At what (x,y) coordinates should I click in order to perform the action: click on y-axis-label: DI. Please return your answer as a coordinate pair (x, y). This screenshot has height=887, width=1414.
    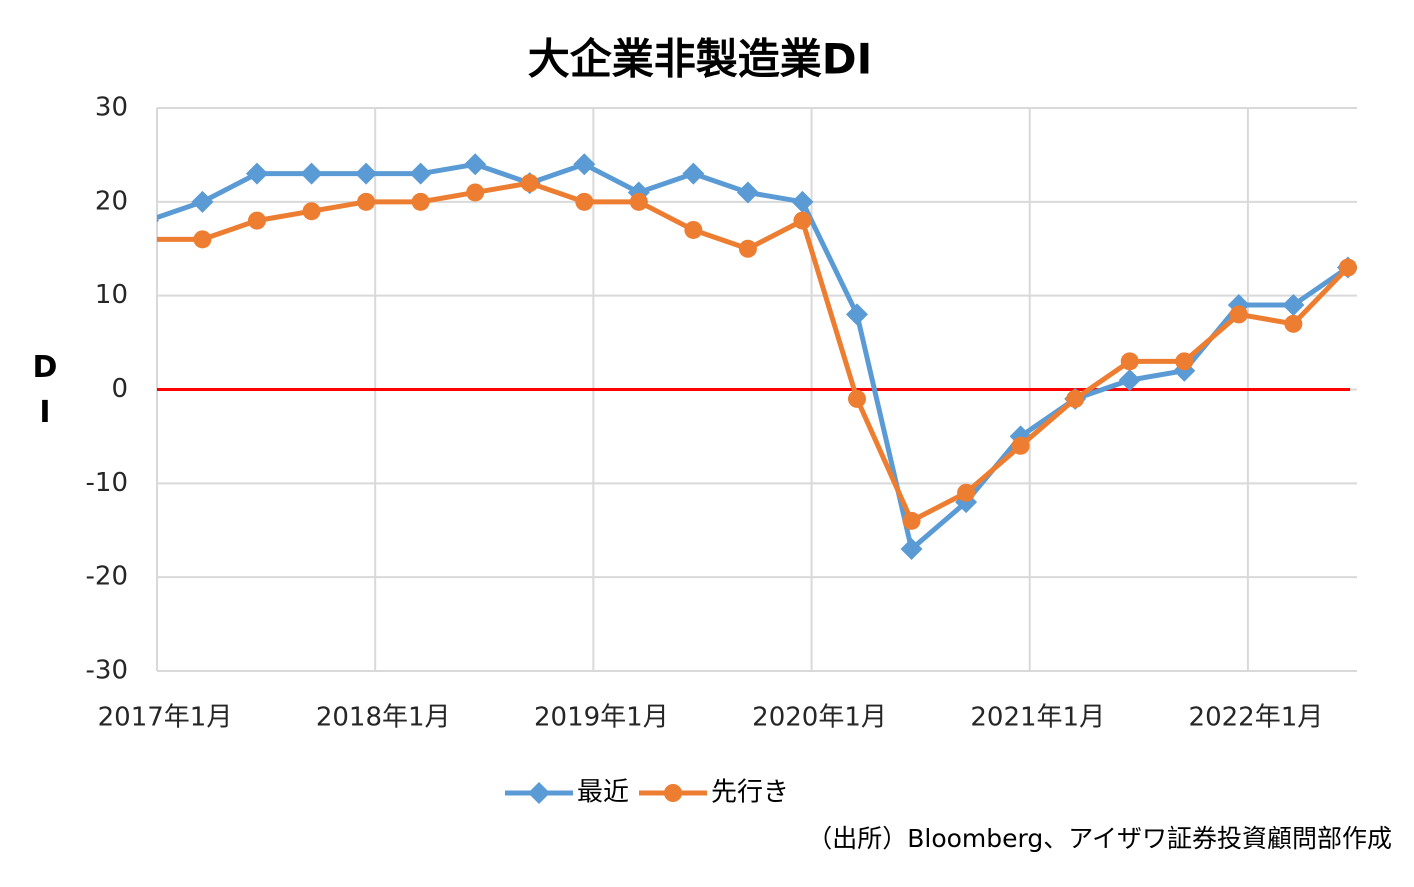
    Looking at the image, I should click on (45, 395).